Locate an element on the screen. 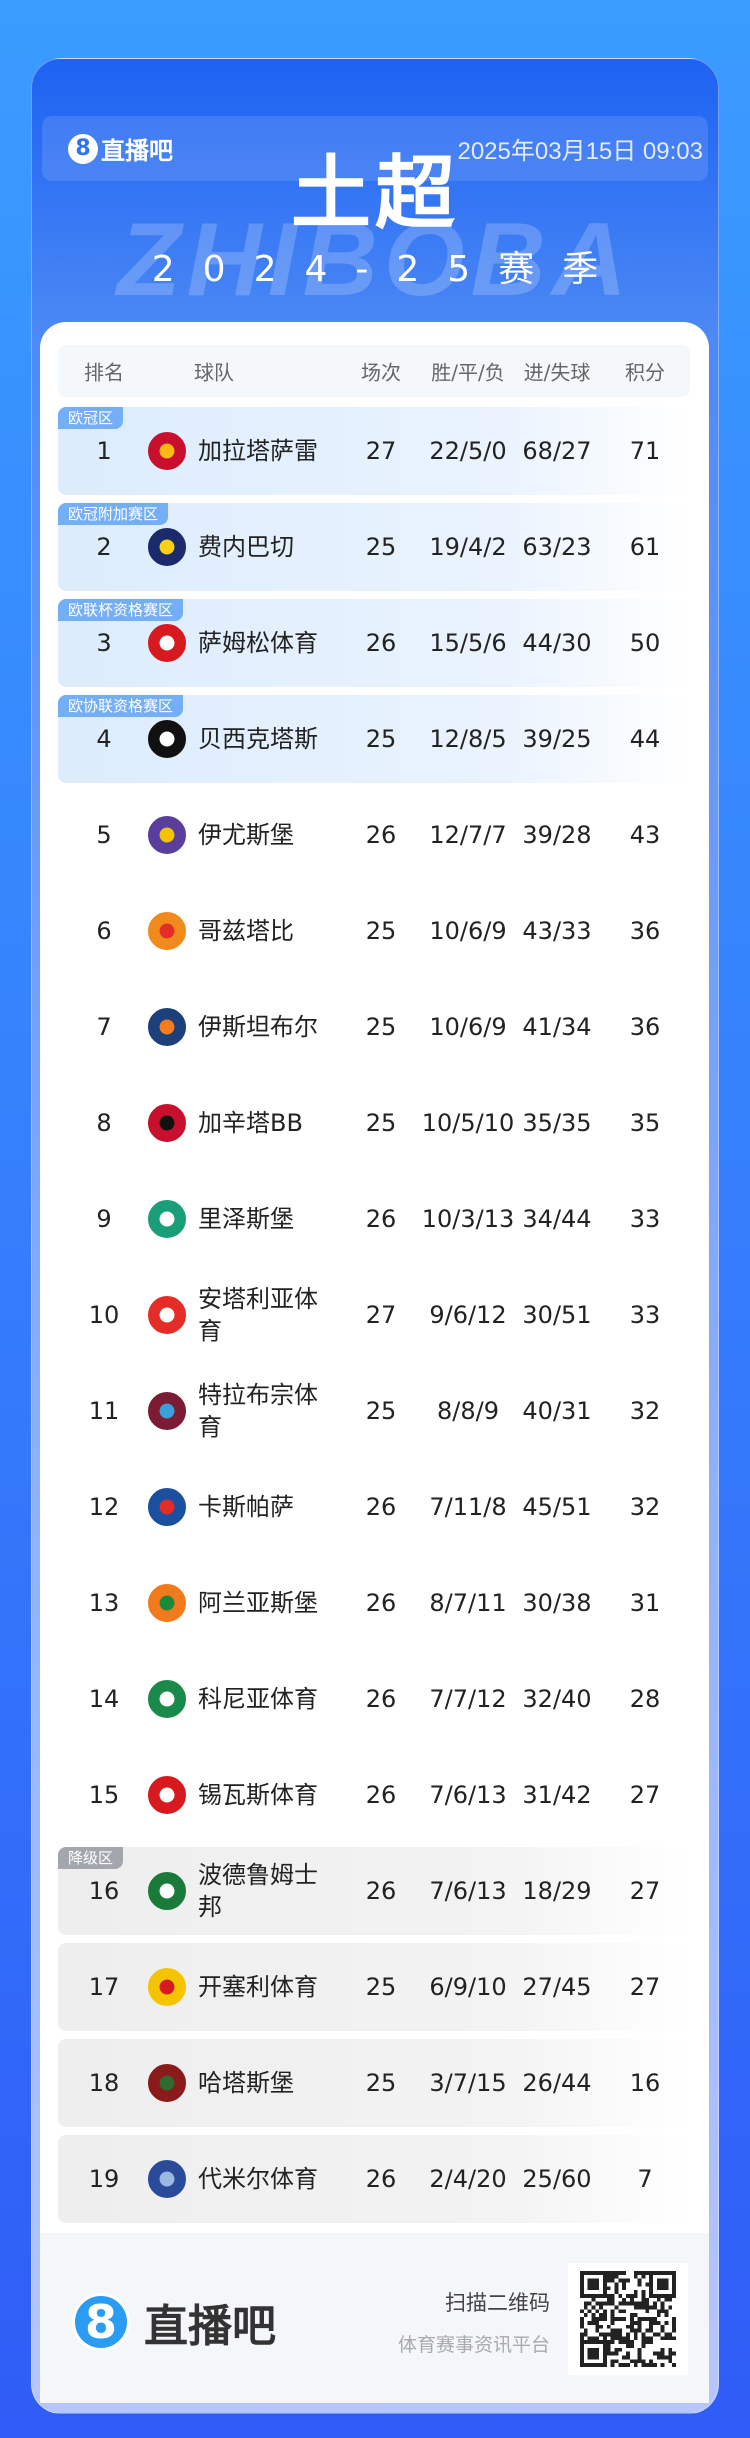 The height and width of the screenshot is (2438, 750). goals: 39/28 is located at coordinates (557, 835).